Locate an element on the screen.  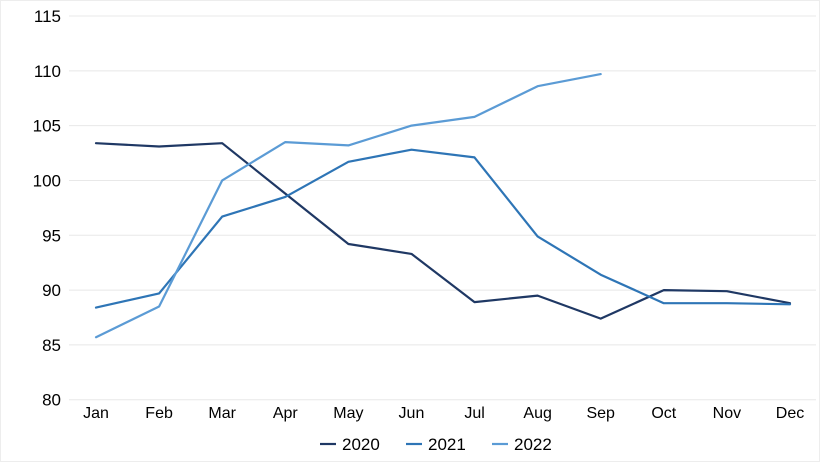
y-tick-label-85: 85 is located at coordinates (51, 345).